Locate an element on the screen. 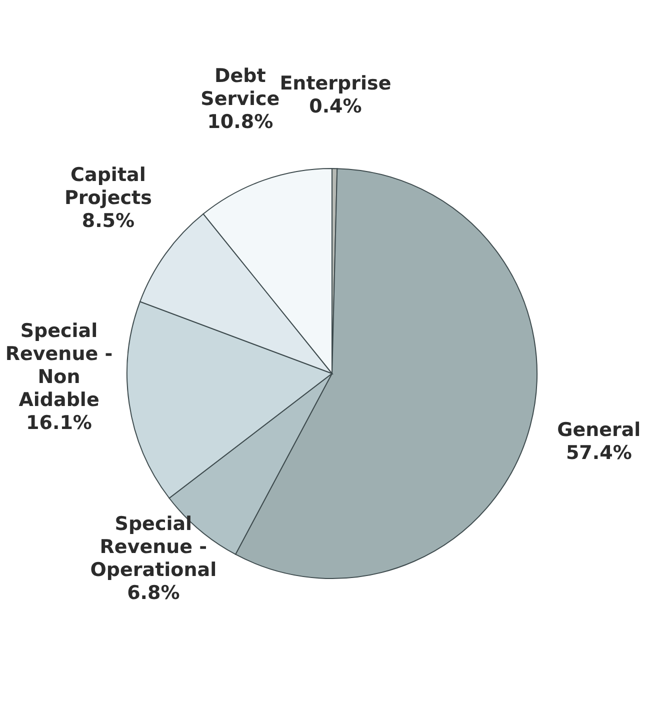 The image size is (668, 715). data-label: 8.5% is located at coordinates (108, 221).